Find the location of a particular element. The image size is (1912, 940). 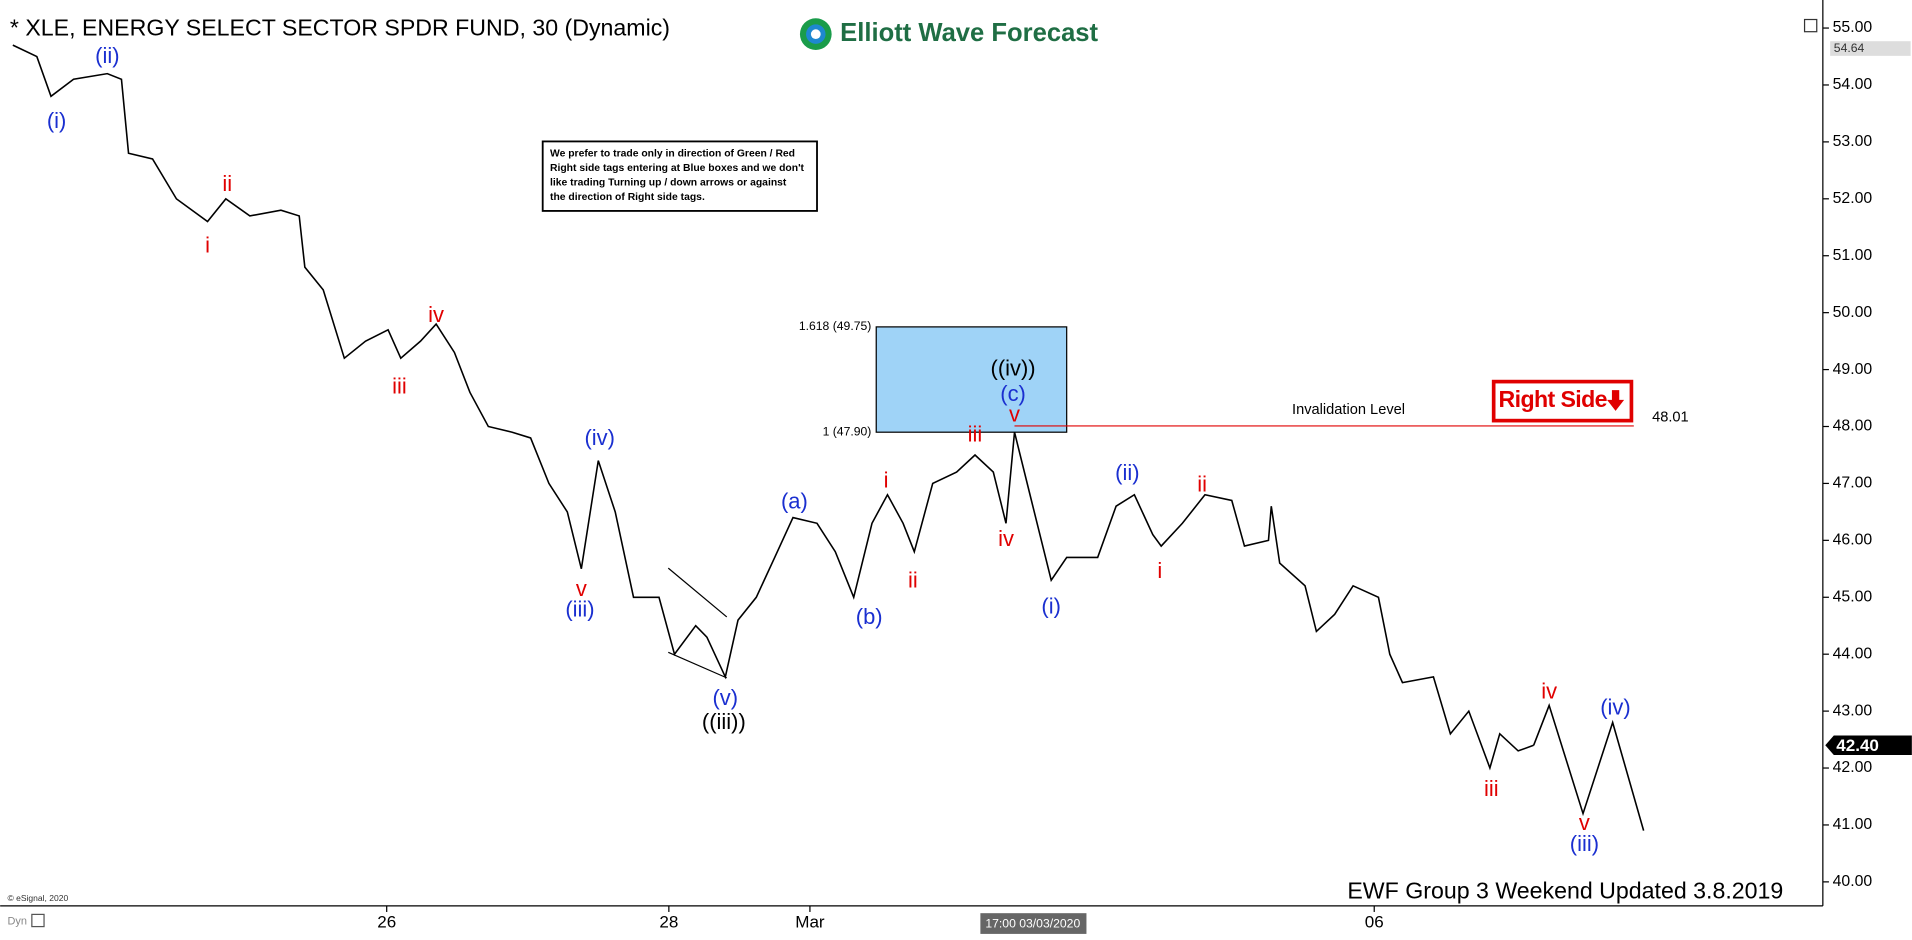

window-icon is located at coordinates (1810, 25).